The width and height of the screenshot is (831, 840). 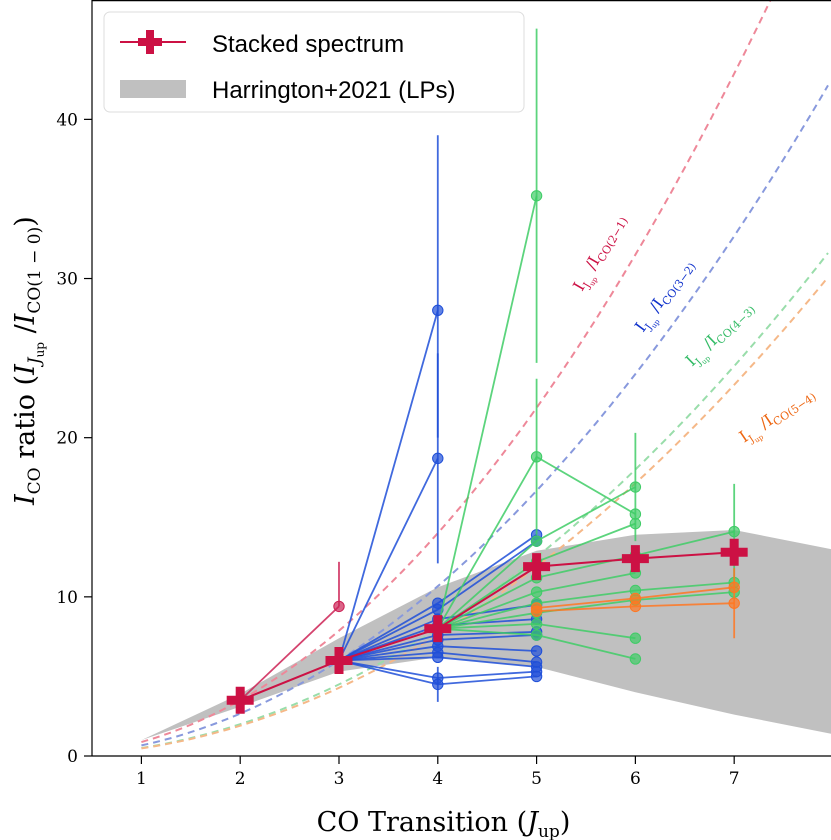 What do you see at coordinates (339, 606) in the screenshot?
I see `source-point-red` at bounding box center [339, 606].